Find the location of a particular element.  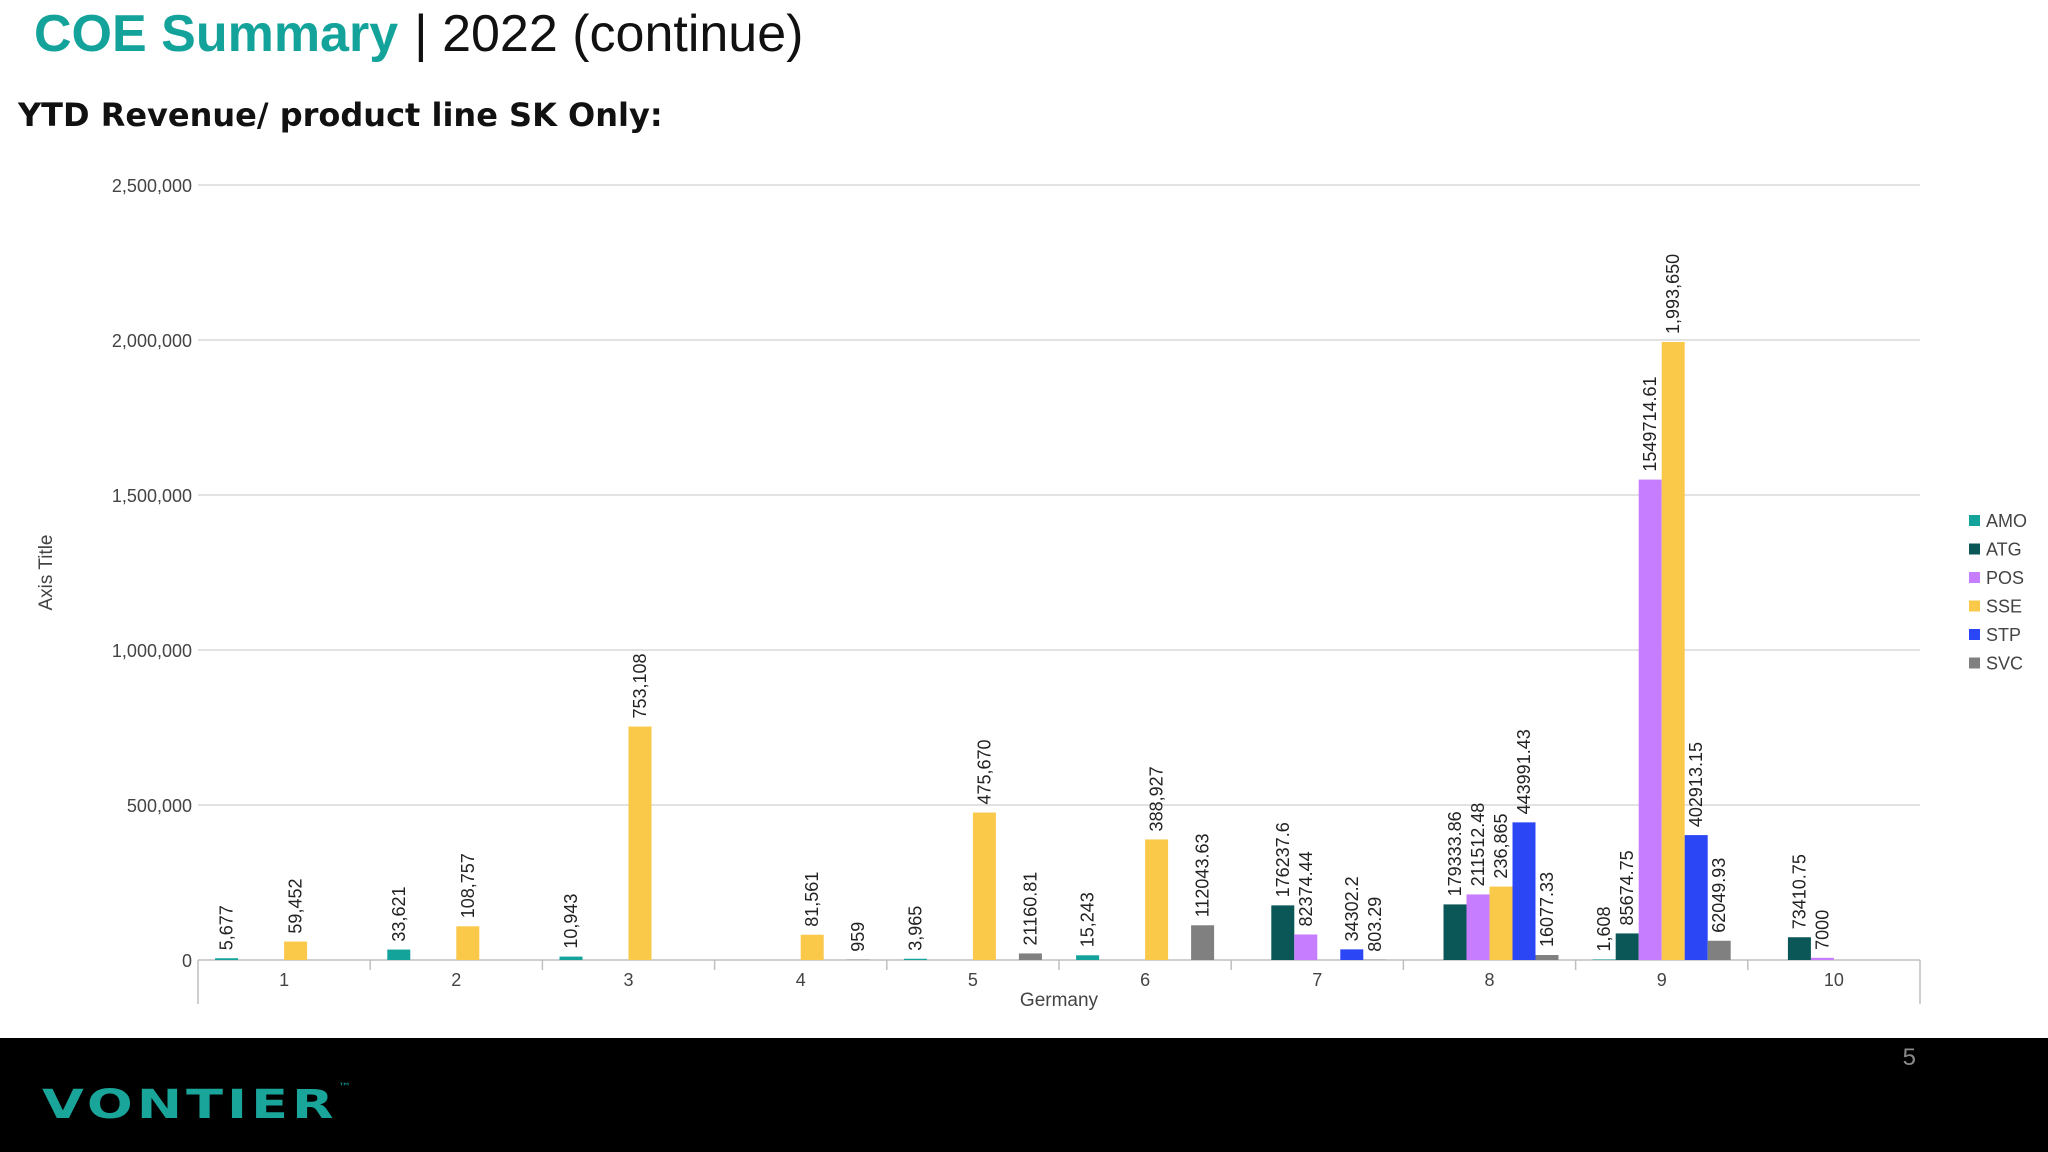

y-axis-title: Axis Title is located at coordinates (46, 572).